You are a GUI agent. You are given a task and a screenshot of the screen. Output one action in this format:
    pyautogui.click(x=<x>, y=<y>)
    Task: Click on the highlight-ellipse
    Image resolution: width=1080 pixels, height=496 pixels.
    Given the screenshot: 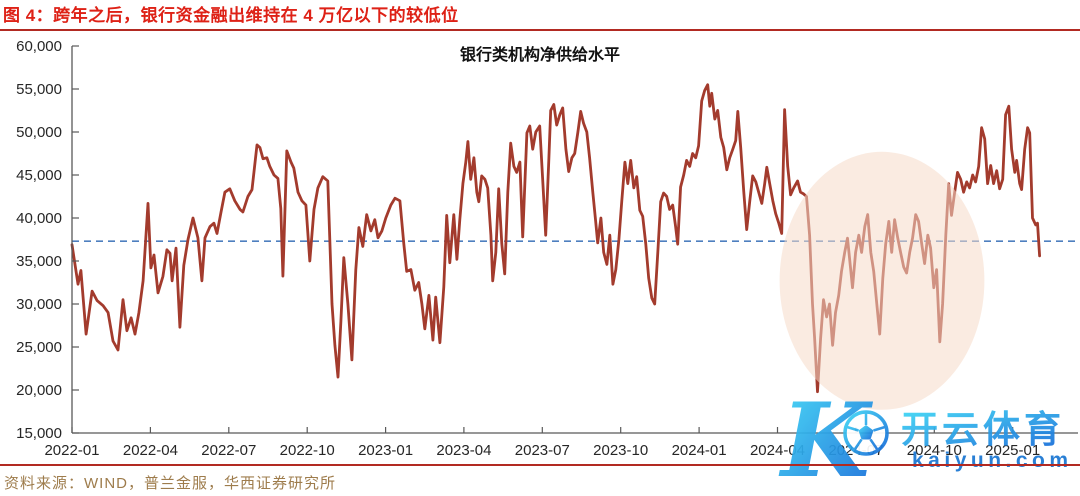 What is the action you would take?
    pyautogui.click(x=882, y=280)
    